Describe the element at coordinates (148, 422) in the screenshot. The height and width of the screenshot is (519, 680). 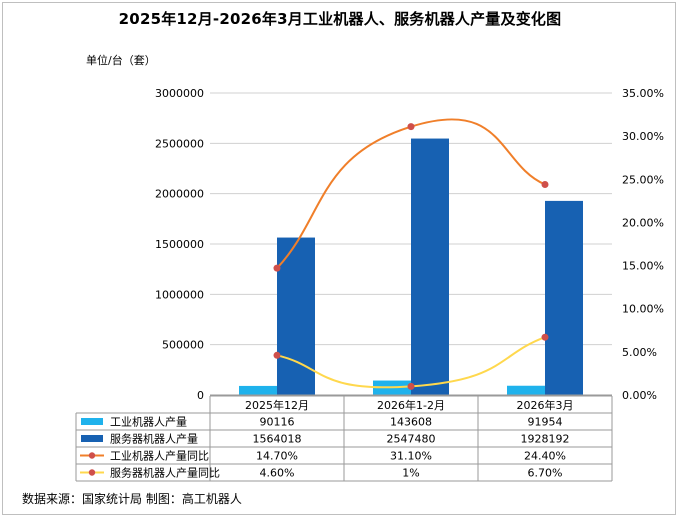
I see `legend-label: 工业机器人产量` at that location.